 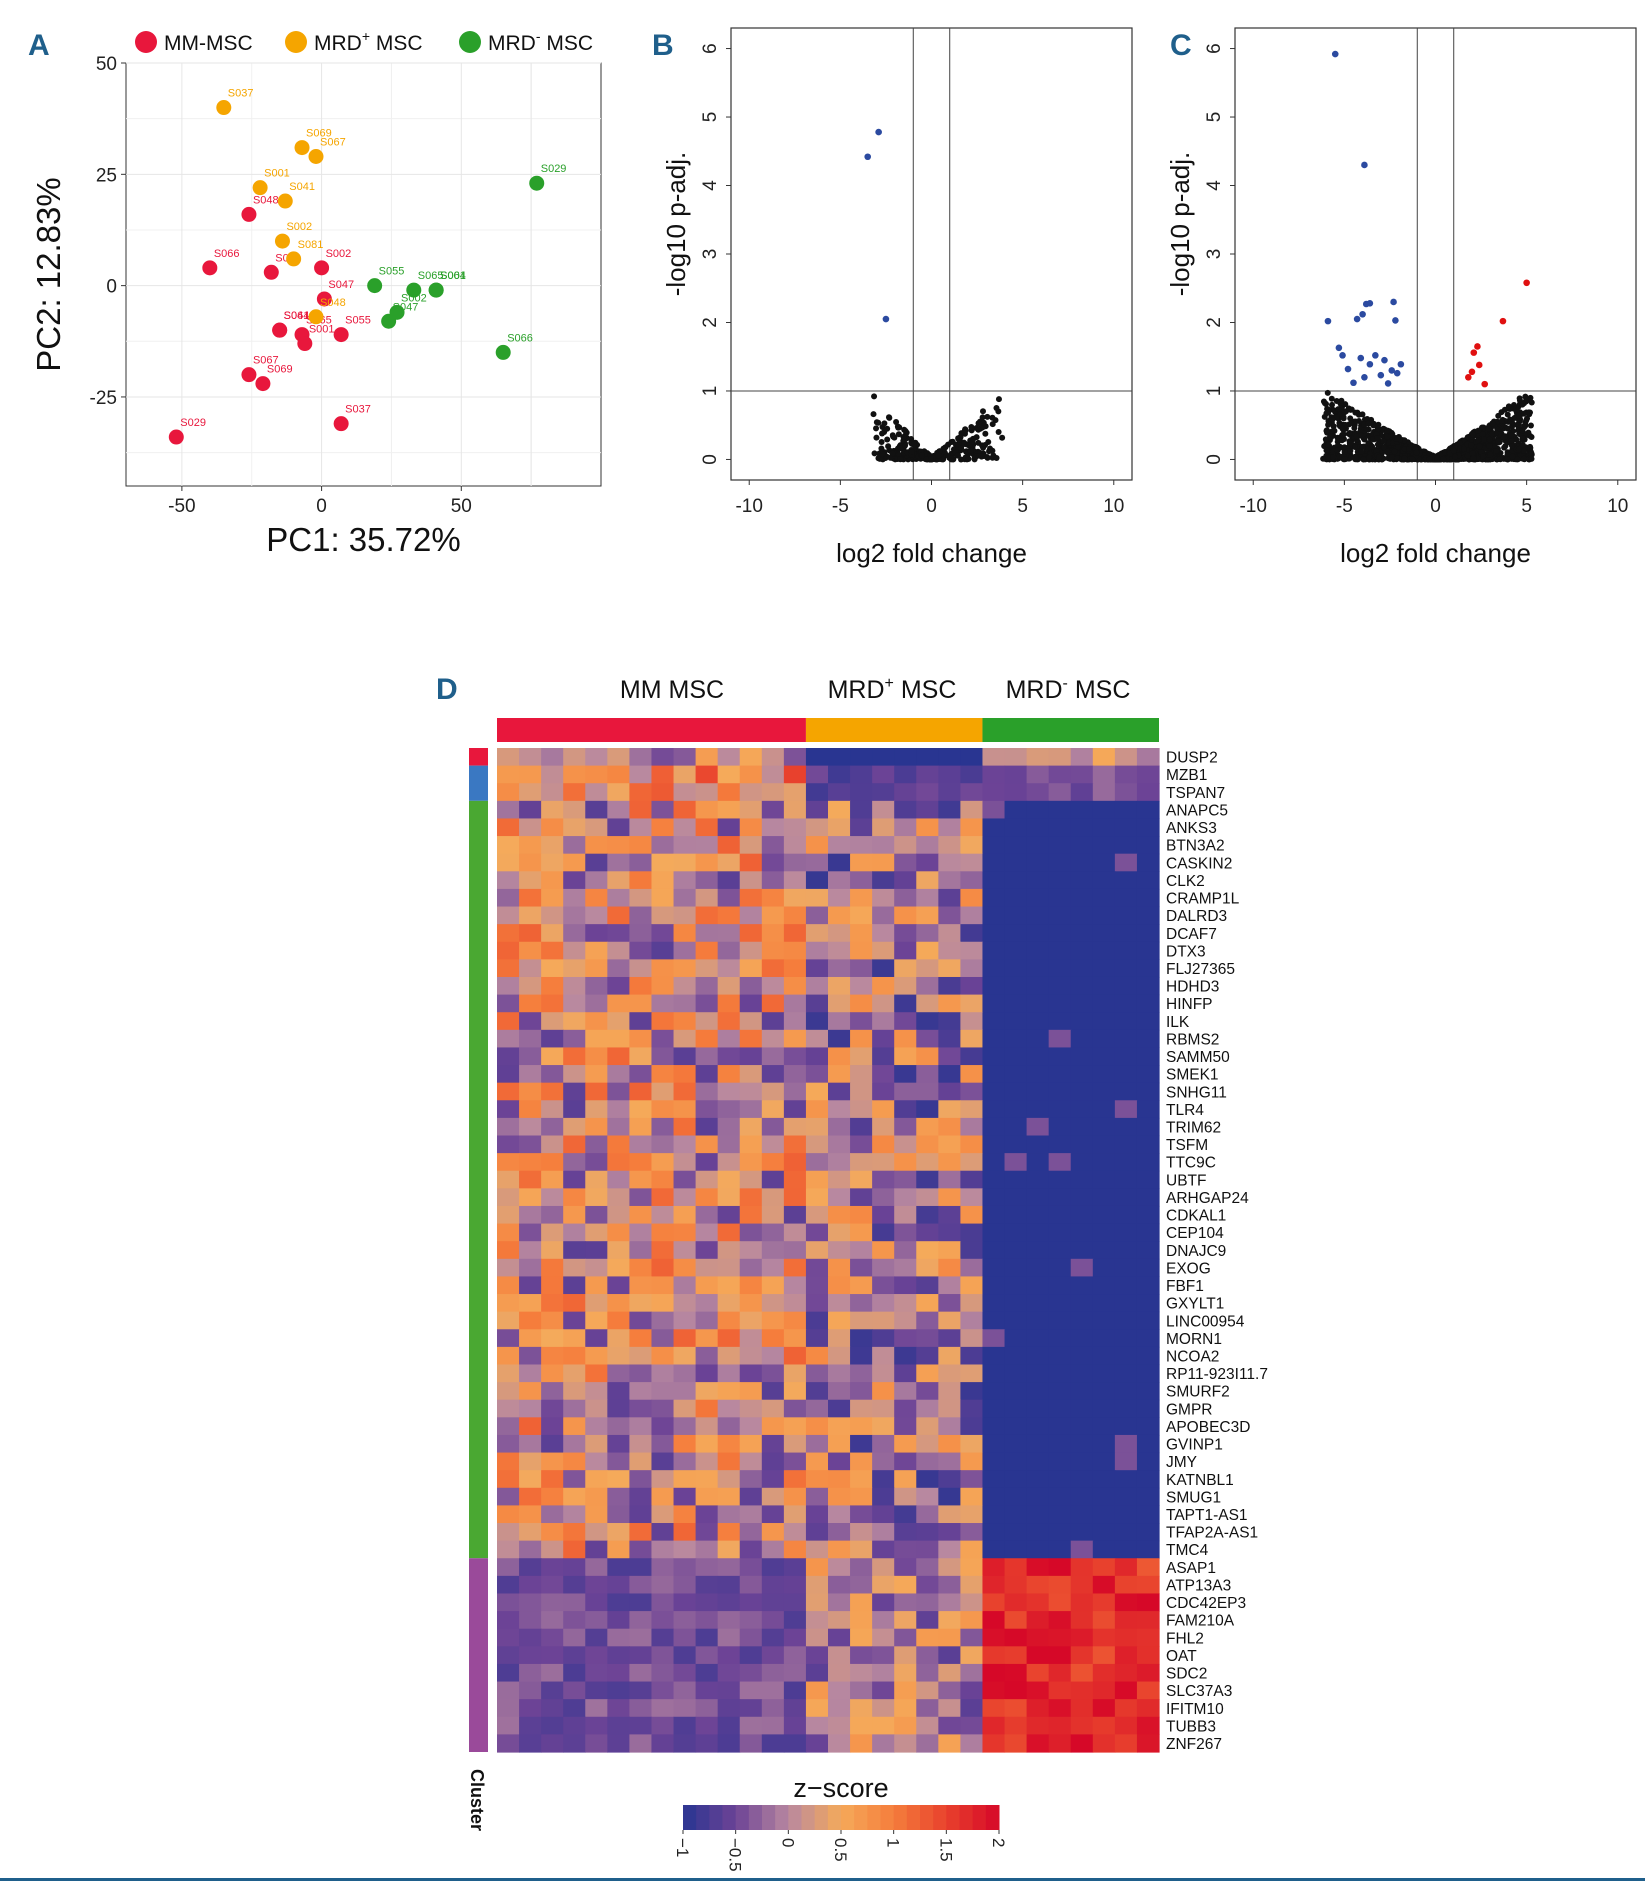 What do you see at coordinates (1205, 1321) in the screenshot?
I see `heatmap-gene-label: LINC00954` at bounding box center [1205, 1321].